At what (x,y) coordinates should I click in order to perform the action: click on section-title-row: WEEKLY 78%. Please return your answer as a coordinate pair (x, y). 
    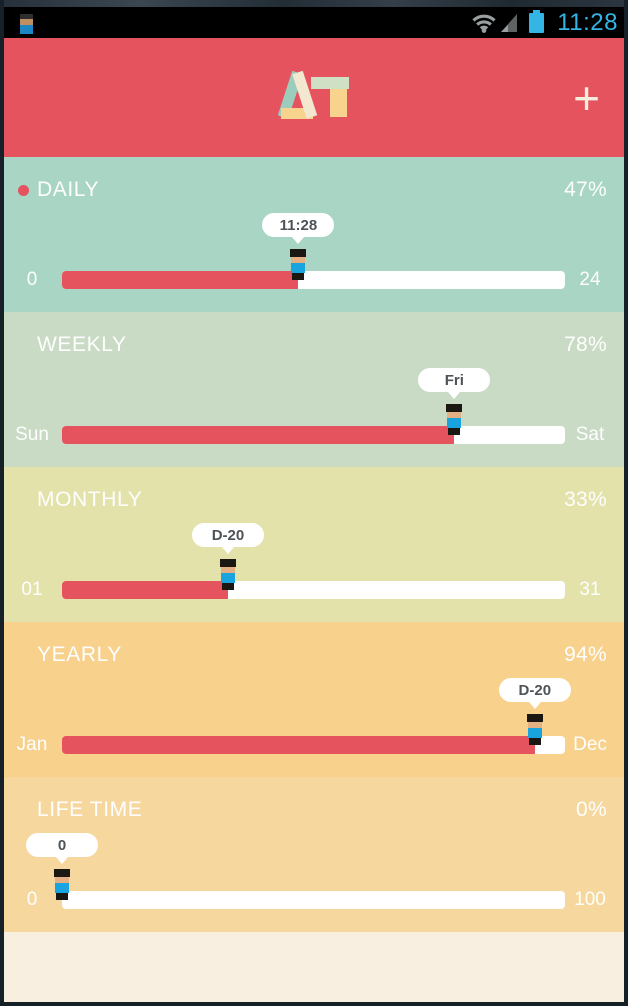
    Looking at the image, I should click on (314, 345).